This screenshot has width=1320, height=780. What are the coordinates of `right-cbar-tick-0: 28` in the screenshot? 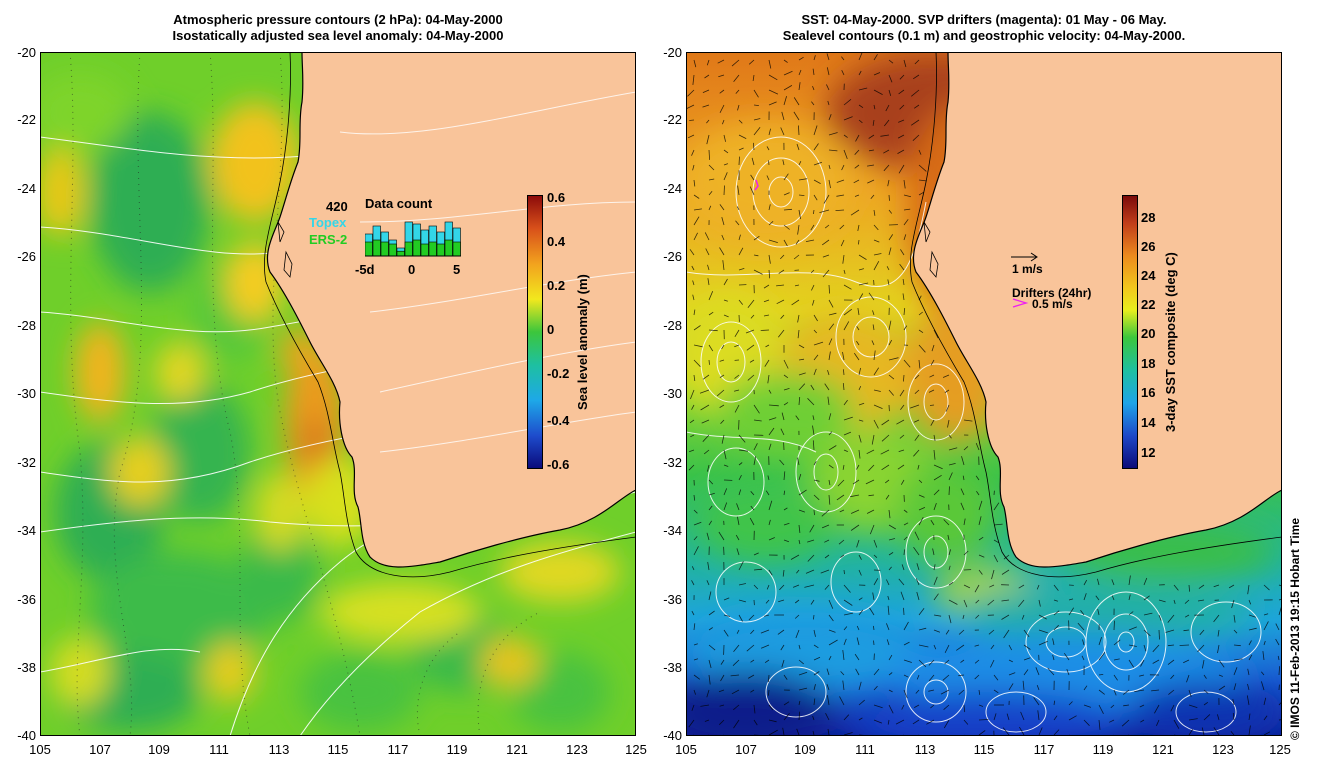 It's located at (1148, 217).